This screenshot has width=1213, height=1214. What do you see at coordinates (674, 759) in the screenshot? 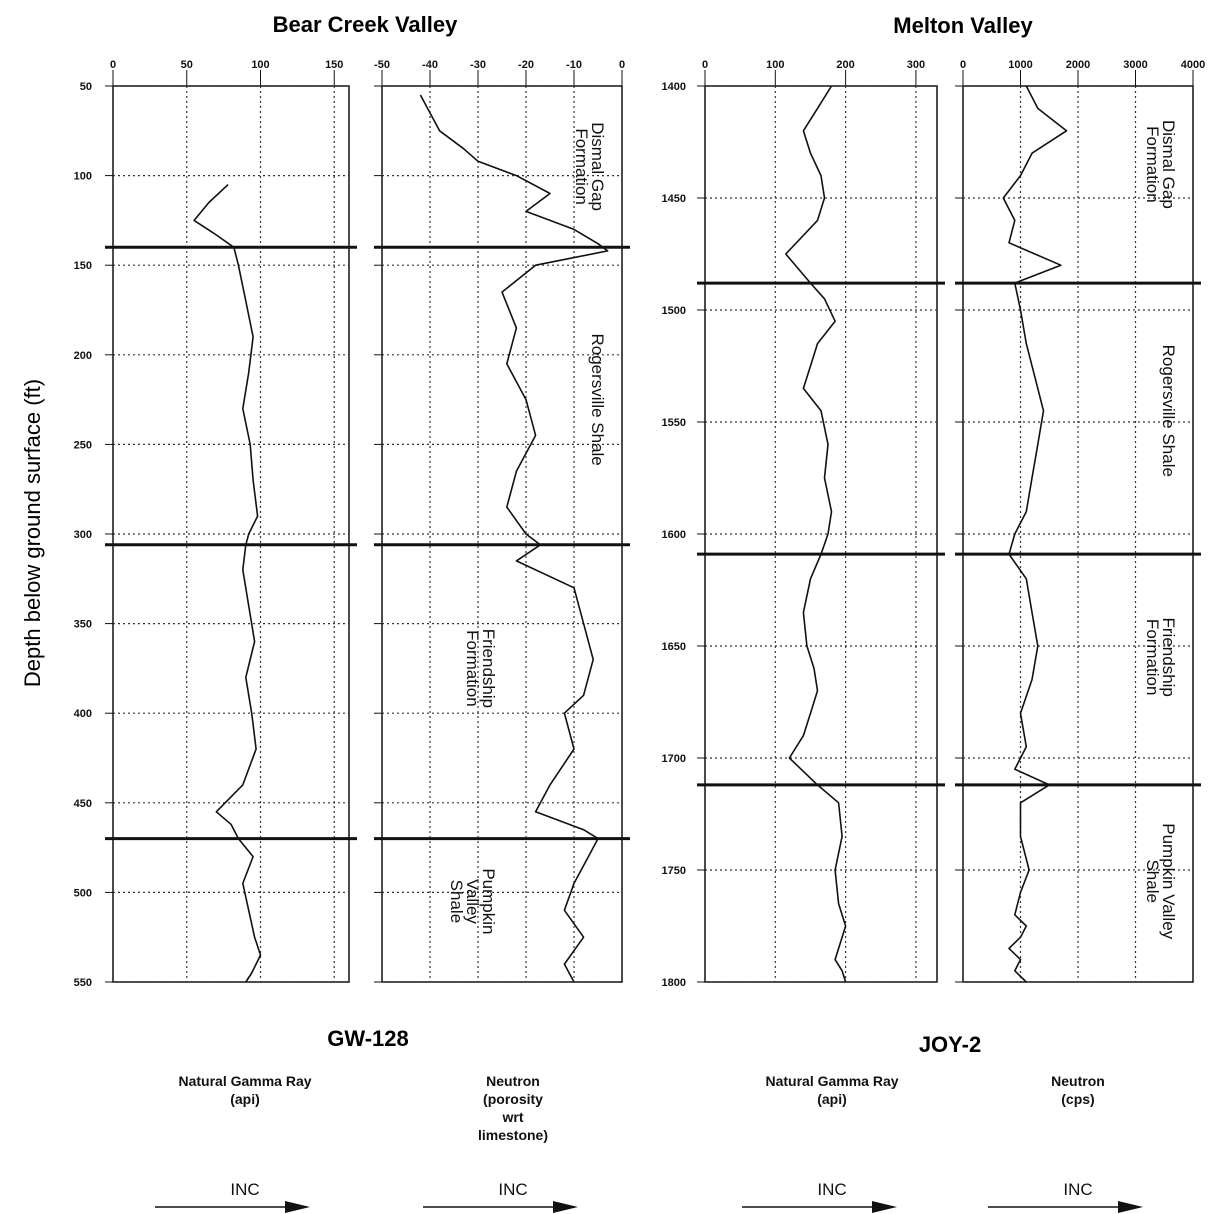
I see `y-tick-label: 1700` at bounding box center [674, 759].